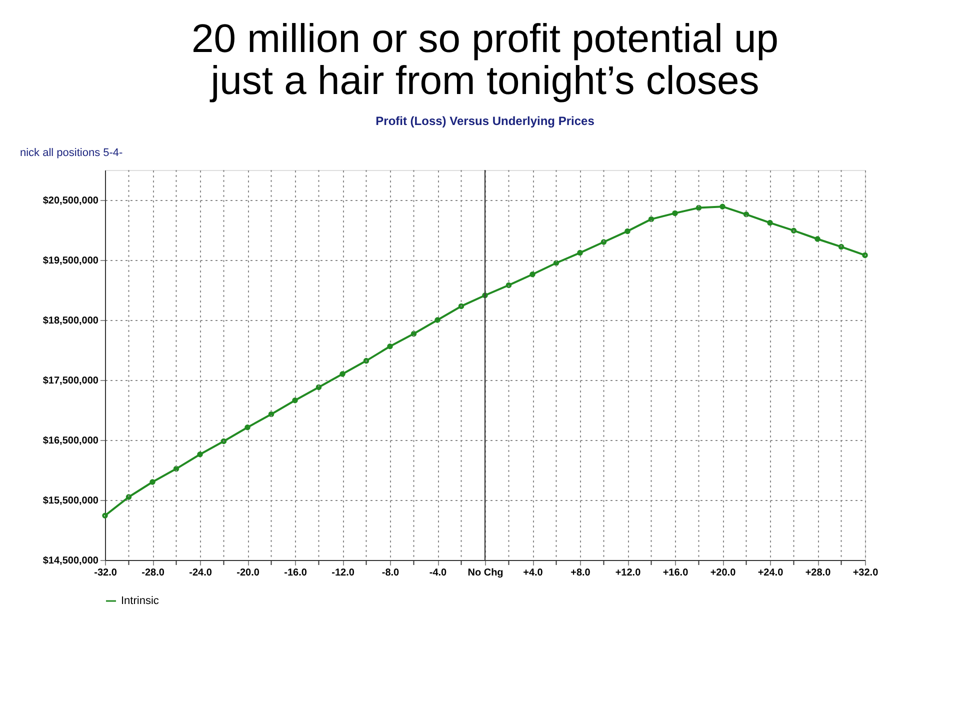 This screenshot has width=960, height=720. Describe the element at coordinates (248, 573) in the screenshot. I see `x-tick-label: -20.0` at that location.